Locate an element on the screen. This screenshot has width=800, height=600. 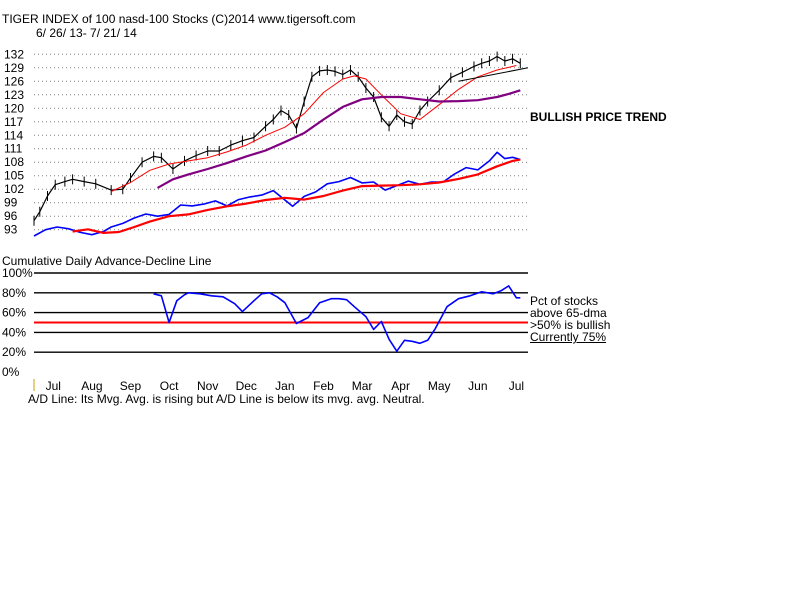
pct-grid is located at coordinates (281, 312).